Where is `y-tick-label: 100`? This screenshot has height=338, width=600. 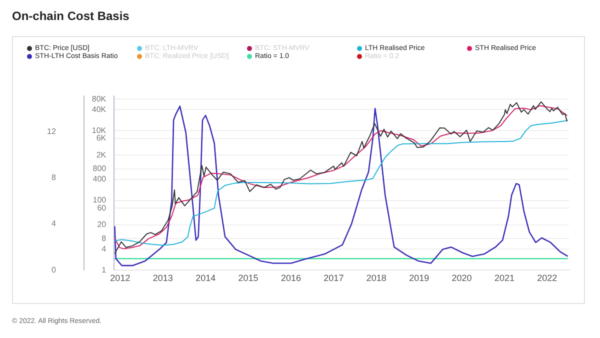 y-tick-label: 100 is located at coordinates (99, 200).